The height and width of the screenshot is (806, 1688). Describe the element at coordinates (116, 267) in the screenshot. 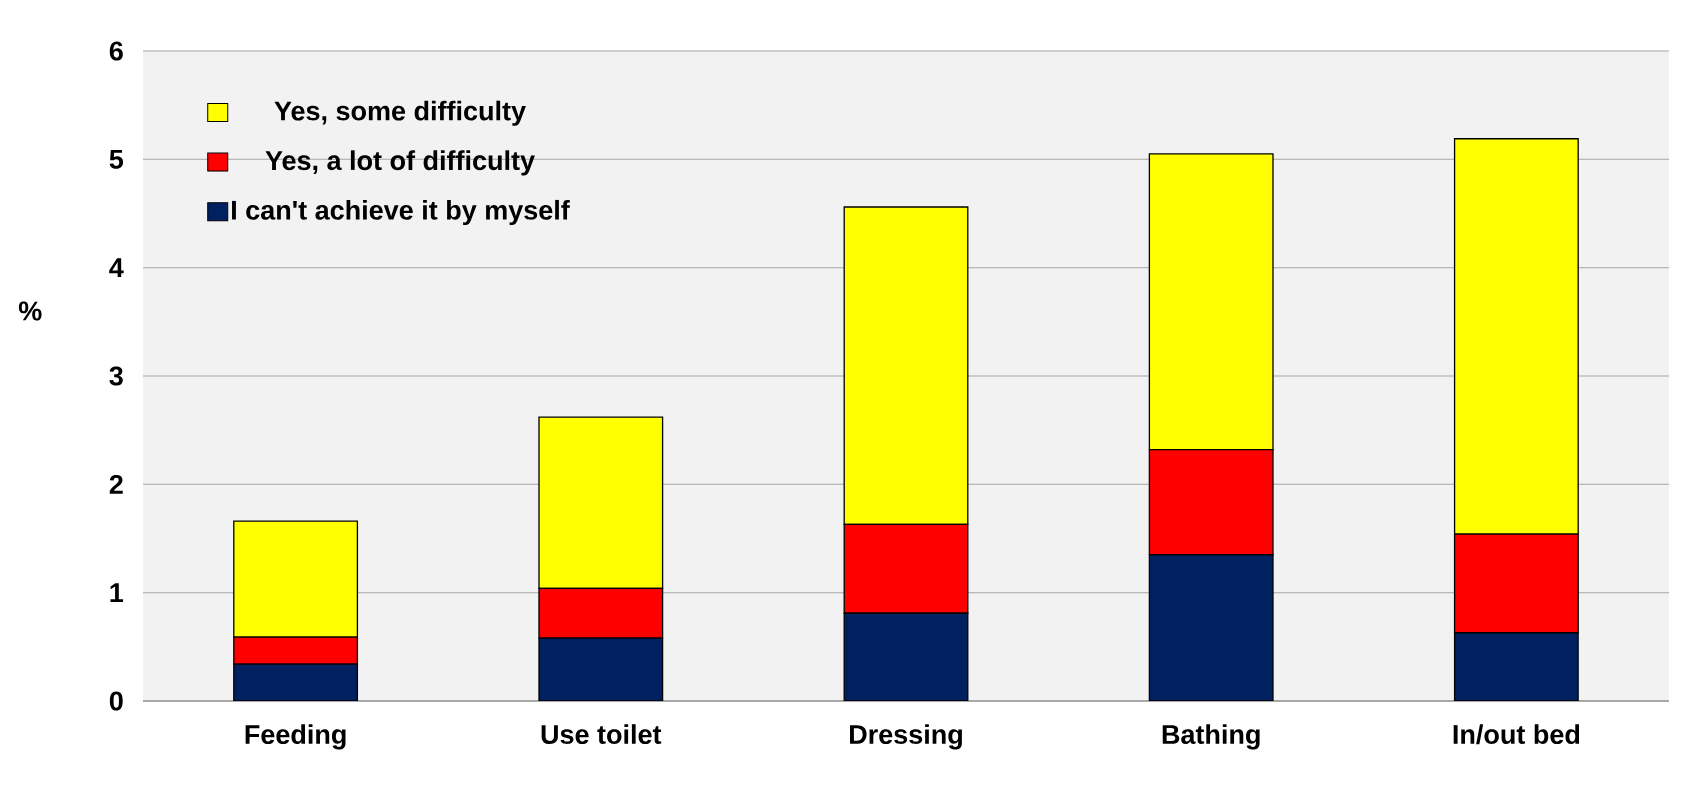

I see `y-tick-label: 4` at that location.